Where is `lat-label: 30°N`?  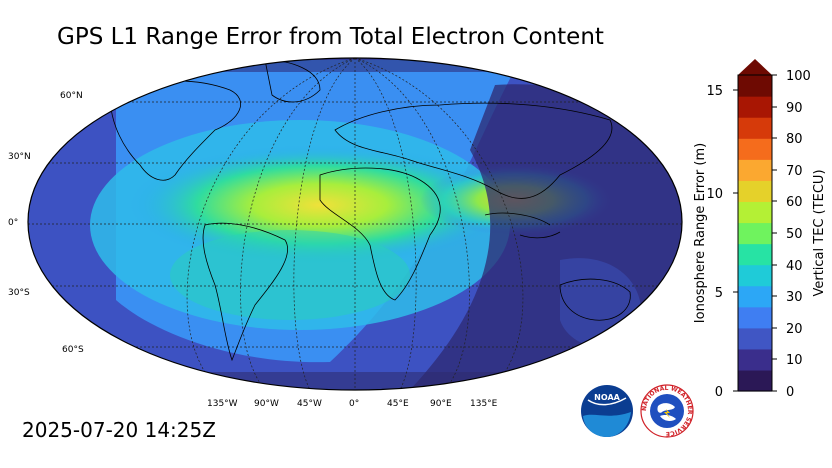
lat-label: 30°N is located at coordinates (19, 157).